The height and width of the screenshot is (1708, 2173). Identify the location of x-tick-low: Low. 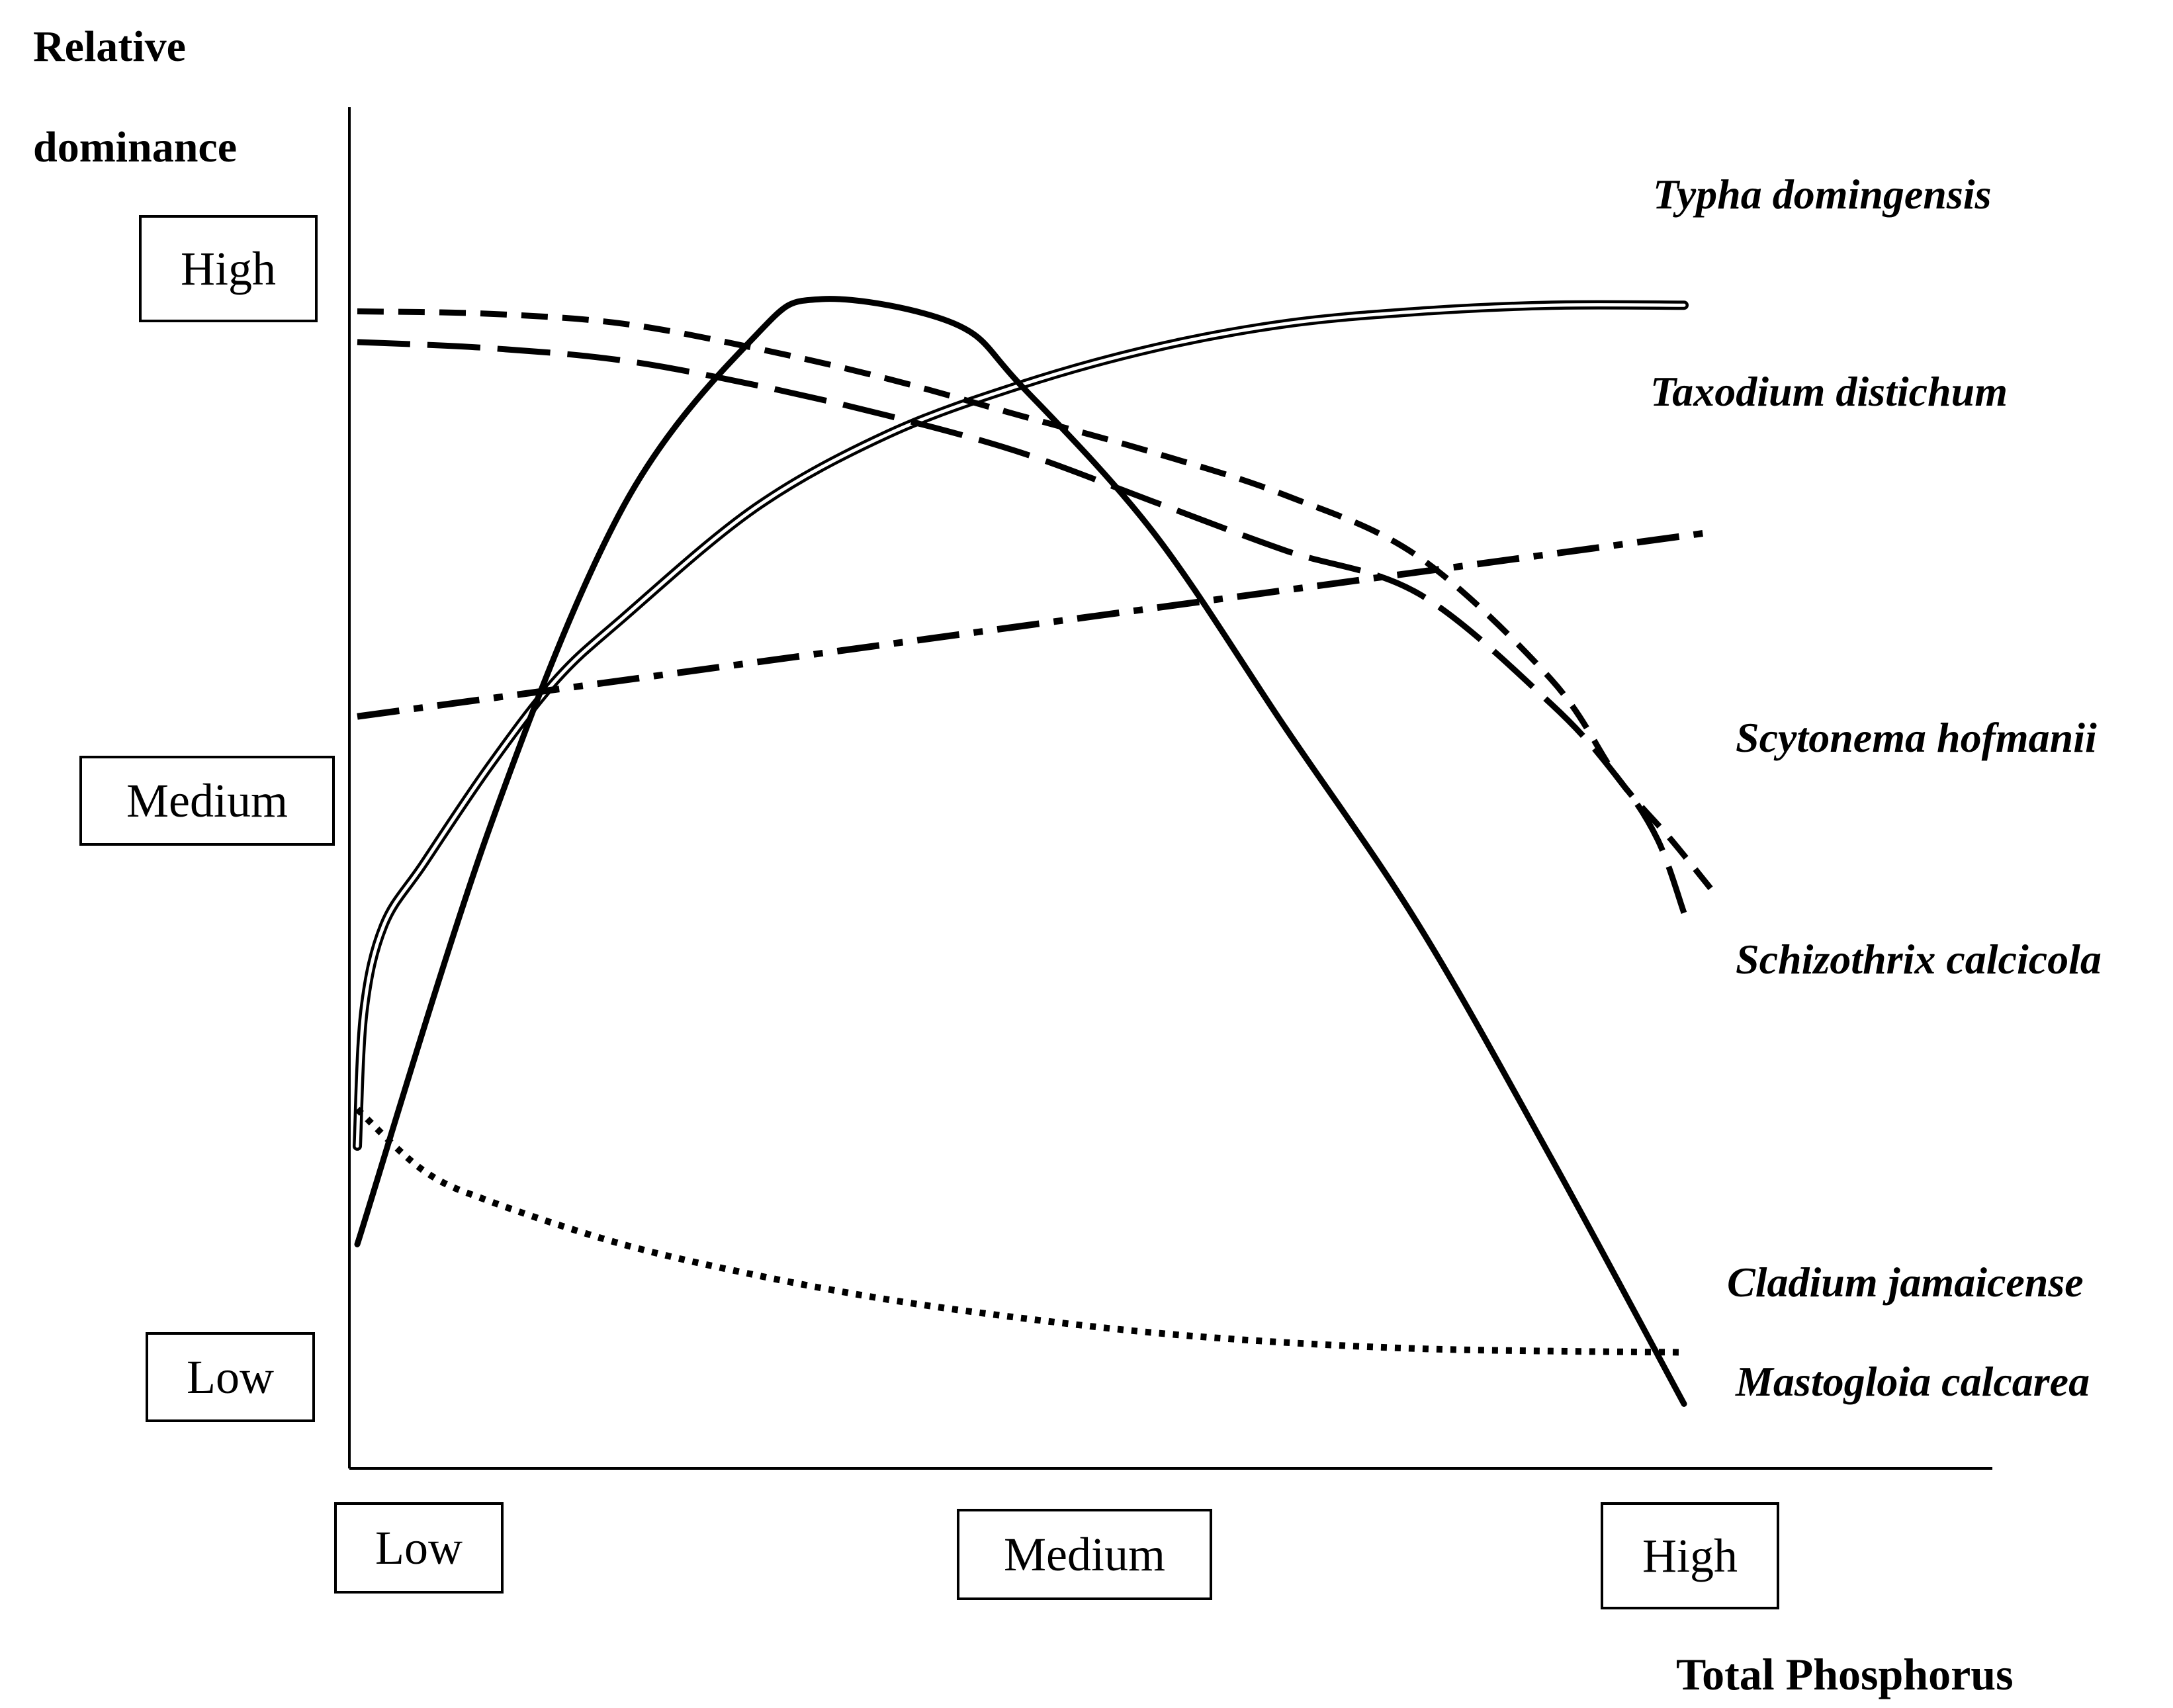
(419, 1548).